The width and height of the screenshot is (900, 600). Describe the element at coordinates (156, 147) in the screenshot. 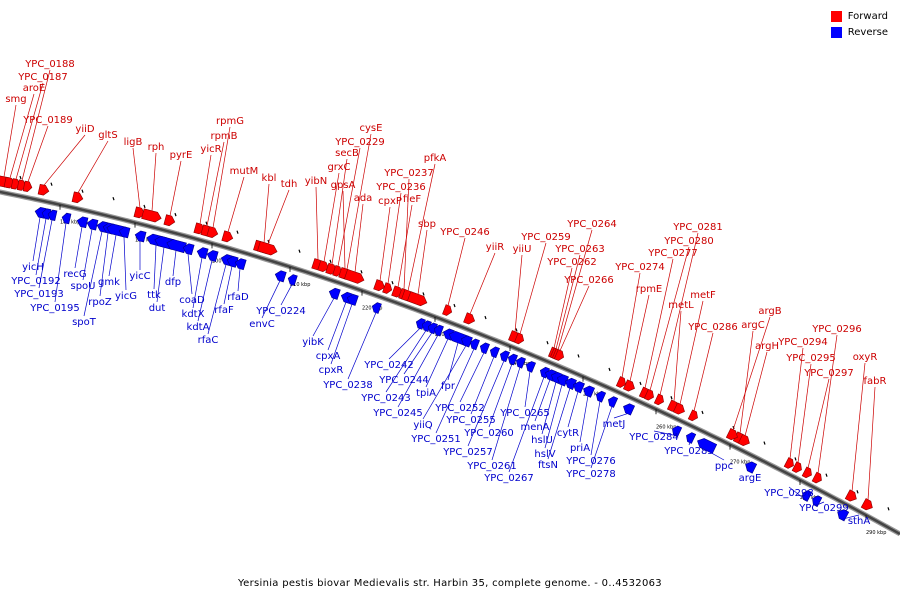

I see `forward-gene-label: rph` at that location.